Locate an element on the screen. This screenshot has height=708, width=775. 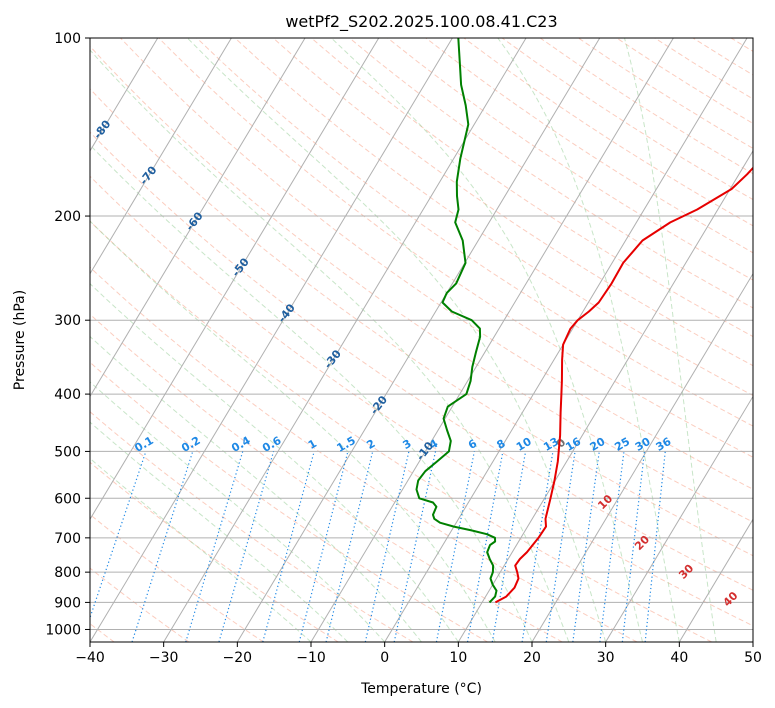
x-tick-label: −20 is located at coordinates (238, 658).